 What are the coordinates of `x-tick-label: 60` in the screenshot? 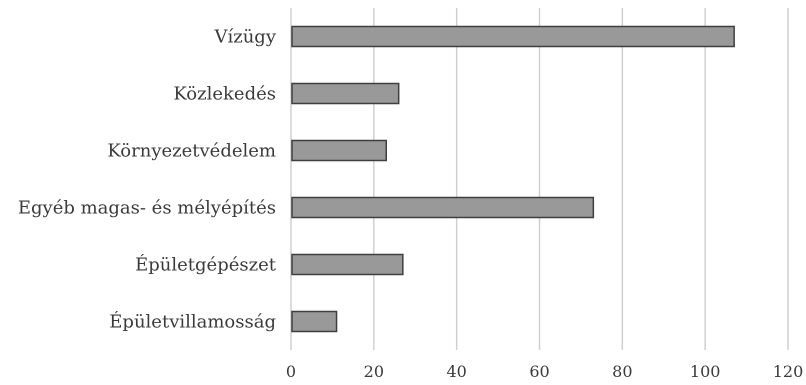 It's located at (539, 371).